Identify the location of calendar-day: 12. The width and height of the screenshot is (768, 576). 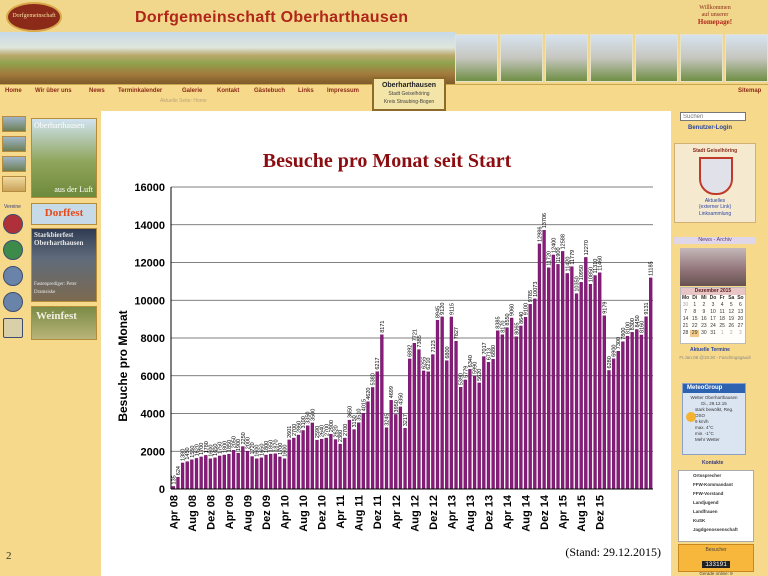
(731, 312).